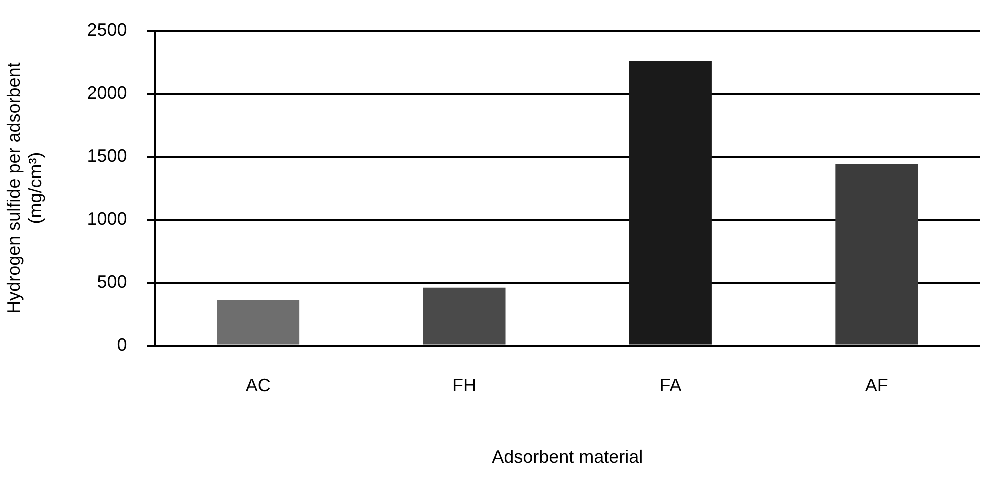 The height and width of the screenshot is (483, 993). I want to click on y-tick-label: 2500, so click(107, 30).